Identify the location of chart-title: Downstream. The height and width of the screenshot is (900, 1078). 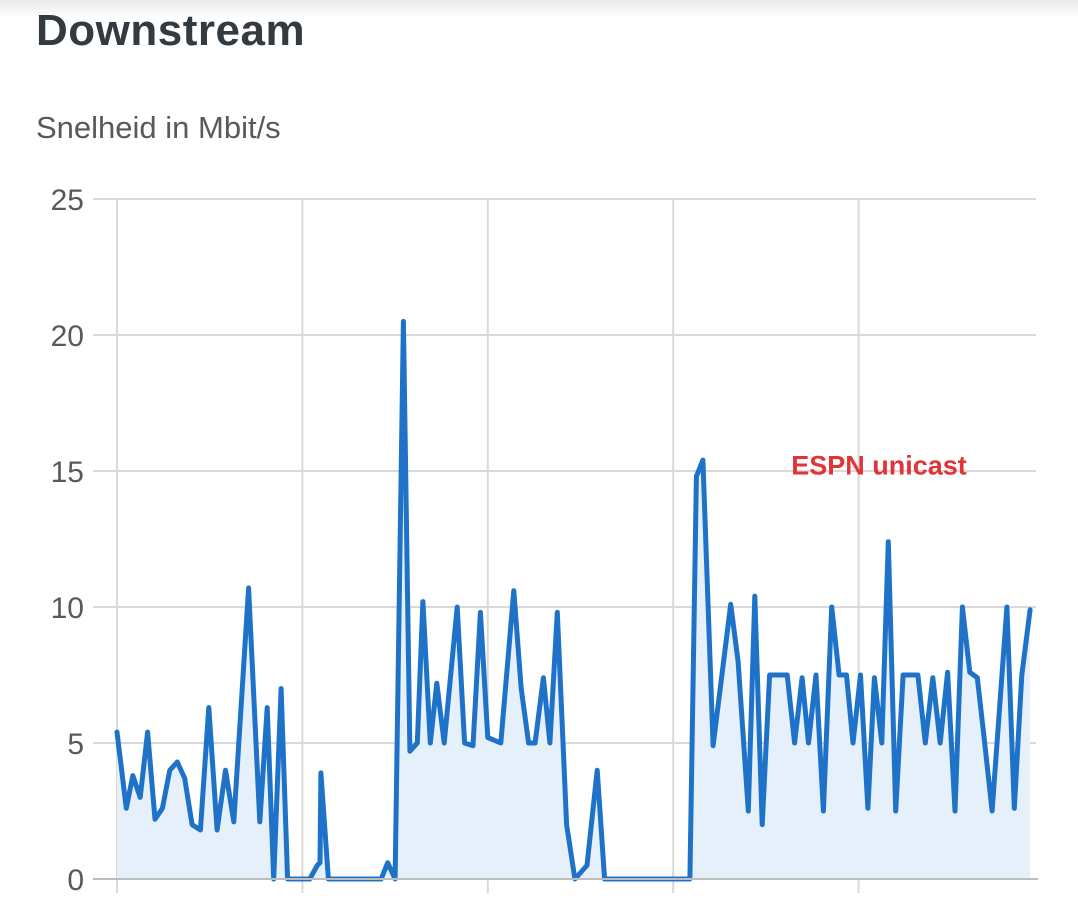
(171, 30).